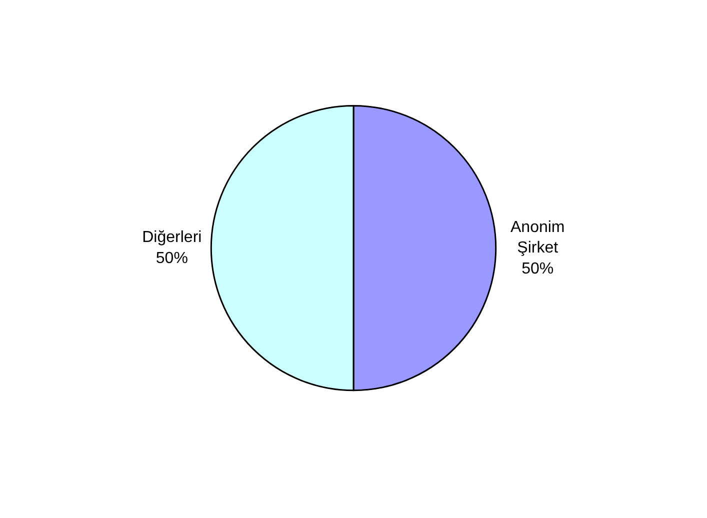  What do you see at coordinates (537, 237) in the screenshot?
I see `slice-label: Anonim Şirket` at bounding box center [537, 237].